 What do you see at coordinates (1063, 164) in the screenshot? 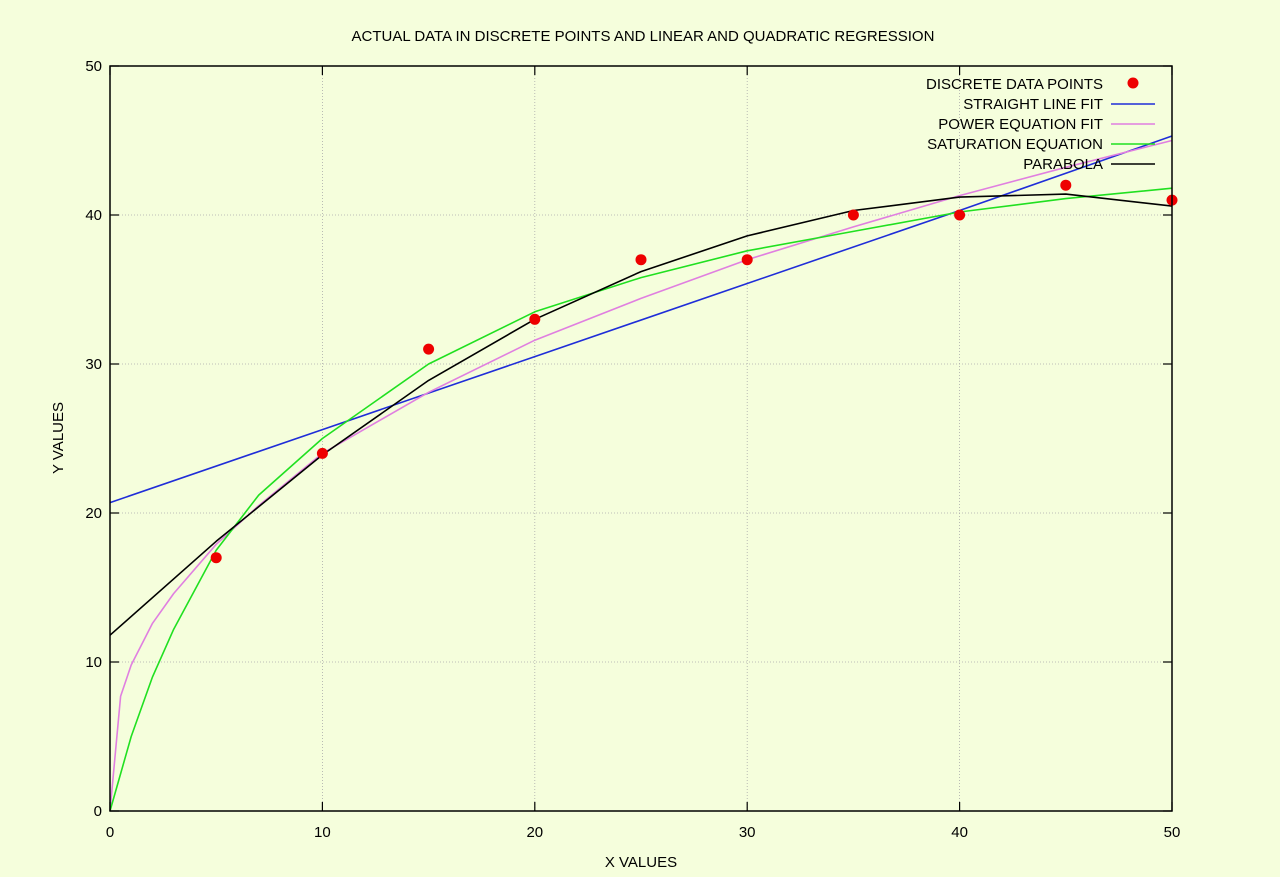
I see `legend-label-parabola: PARABOLA` at bounding box center [1063, 164].